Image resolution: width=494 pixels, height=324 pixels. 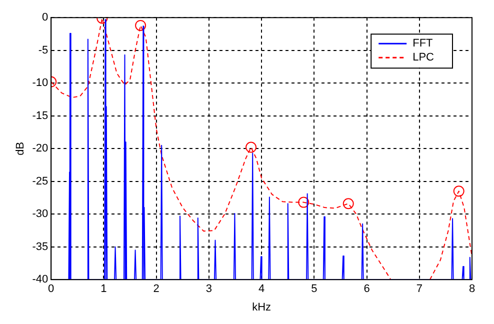 I want to click on y-tick-label: 0, so click(x=45, y=18).